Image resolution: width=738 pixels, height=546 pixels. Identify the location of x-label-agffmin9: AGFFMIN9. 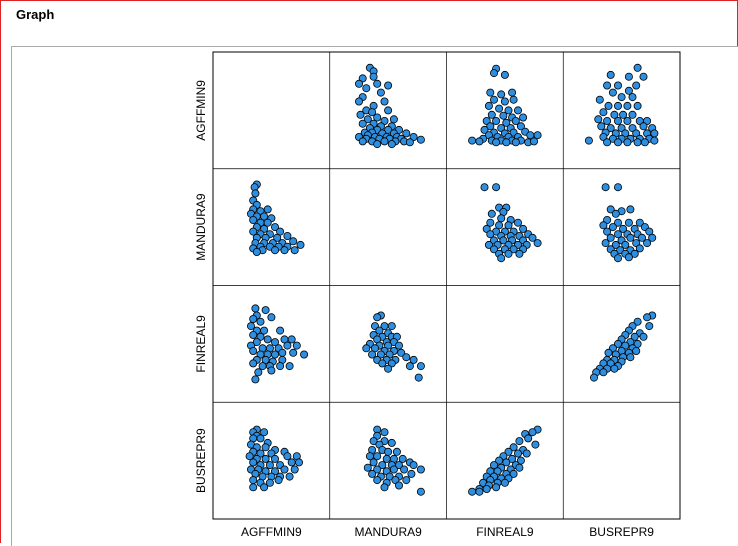
(271, 532).